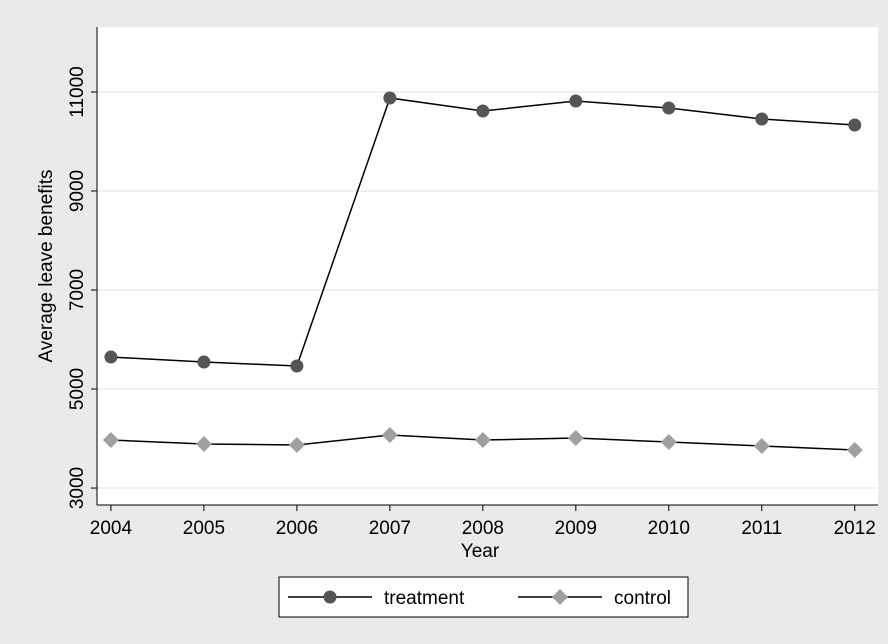  I want to click on x-tick-label: 2008, so click(483, 528).